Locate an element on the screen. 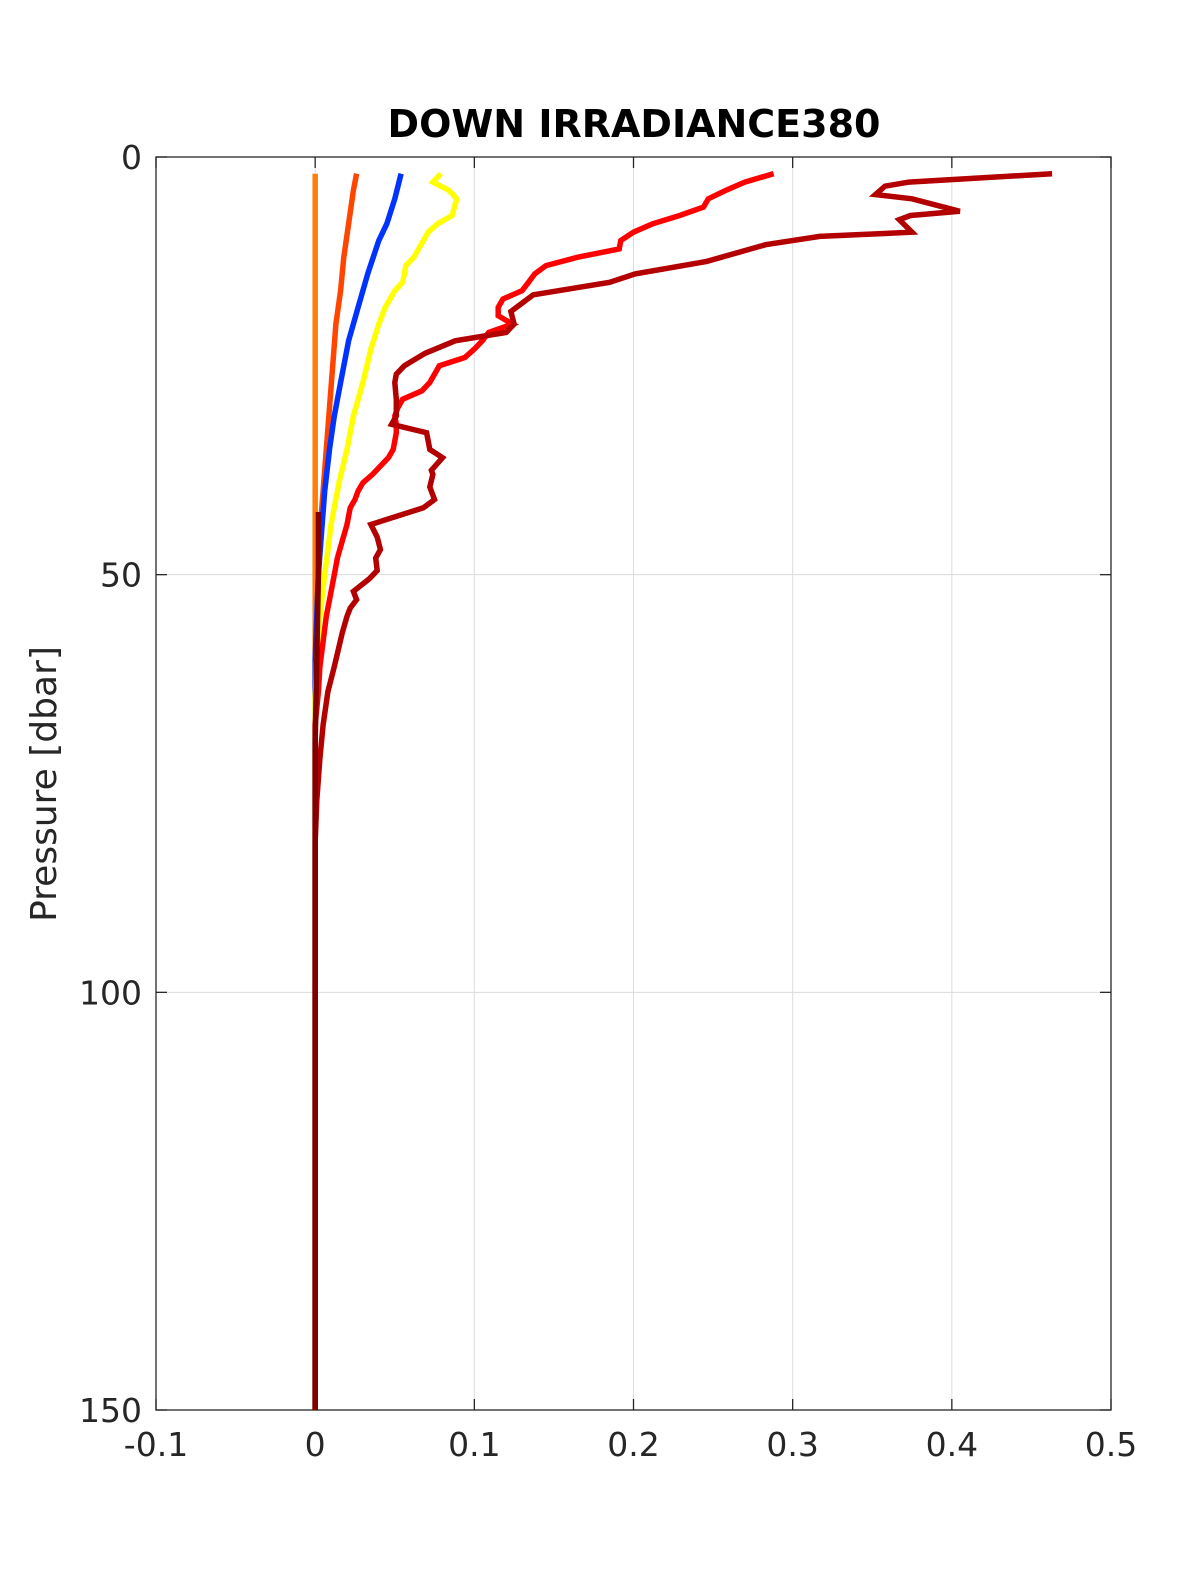 The width and height of the screenshot is (1200, 1575). chart-title: DOWN IRRADIANCE380 is located at coordinates (634, 124).